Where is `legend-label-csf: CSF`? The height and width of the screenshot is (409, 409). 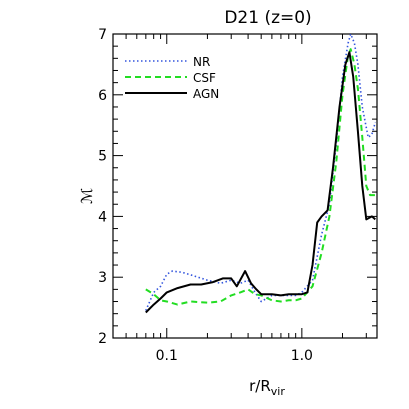 legend-label-csf: CSF is located at coordinates (204, 78).